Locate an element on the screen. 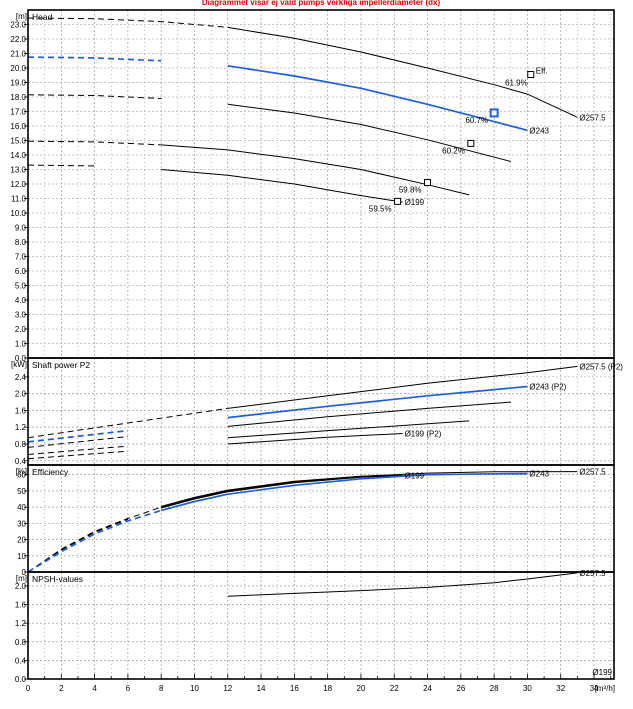 This screenshot has width=633, height=709. duty-point-label: 59.5% is located at coordinates (380, 208).